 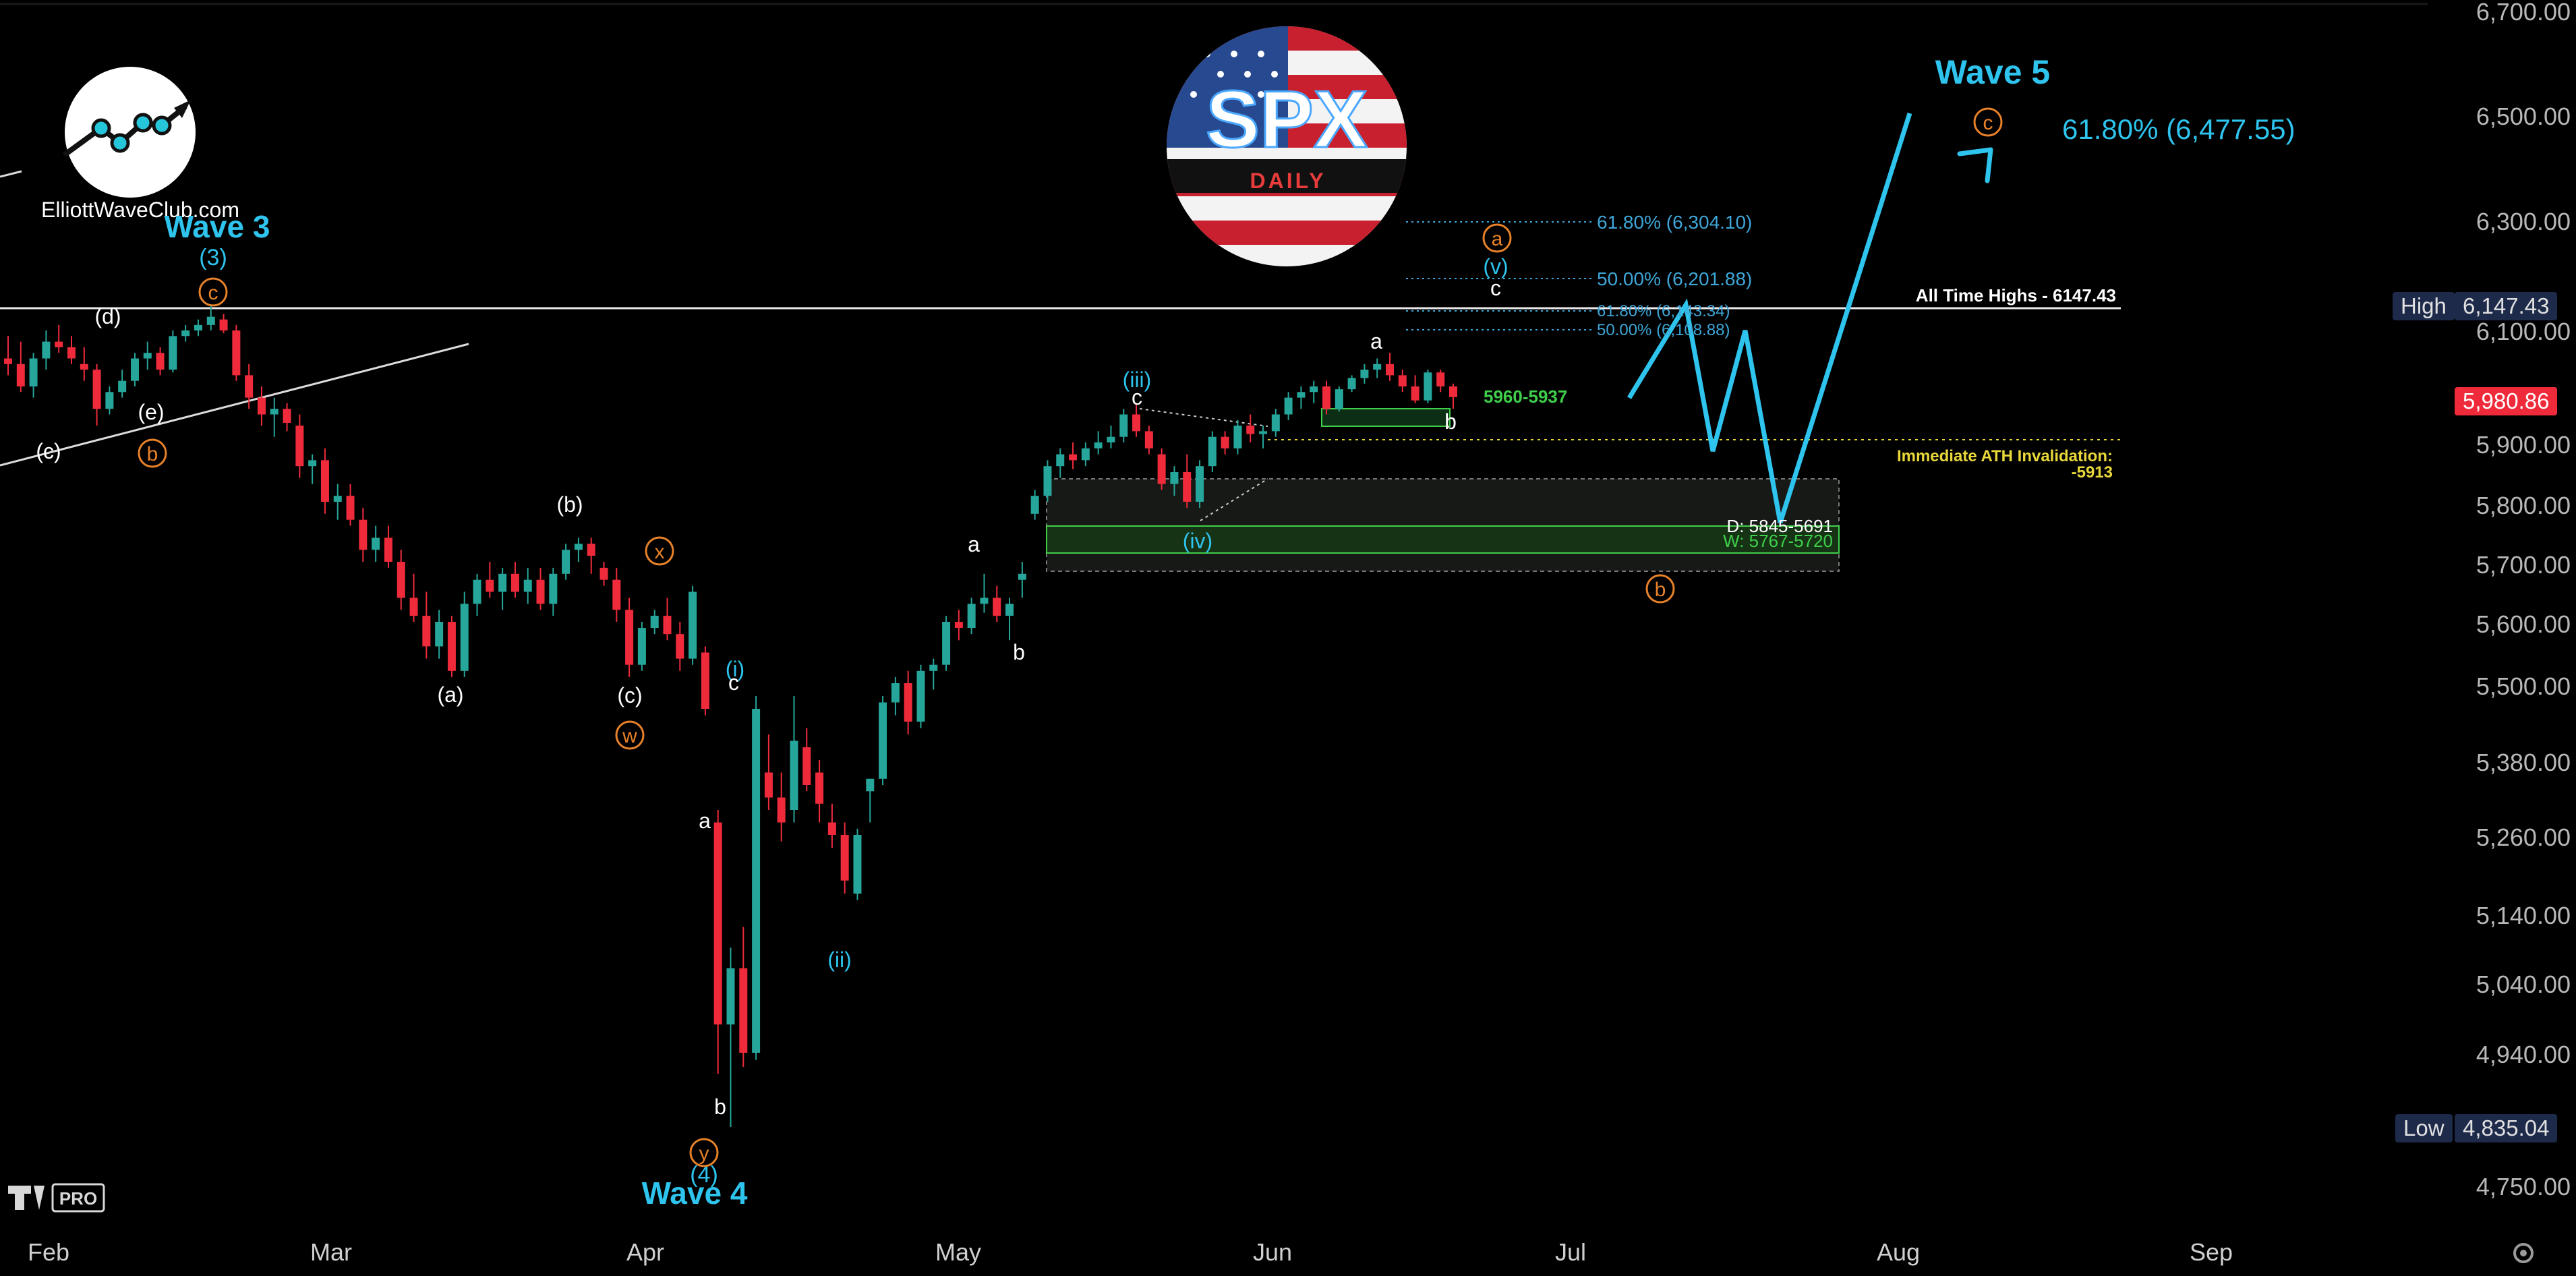 I want to click on low-value: 4,835.04, so click(x=2506, y=1127).